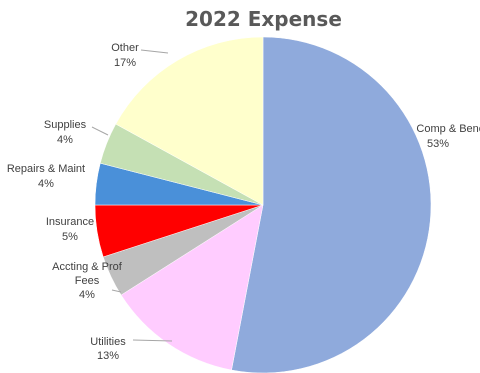 The height and width of the screenshot is (373, 480). What do you see at coordinates (70, 237) in the screenshot?
I see `percent-label-insurance: 5%` at bounding box center [70, 237].